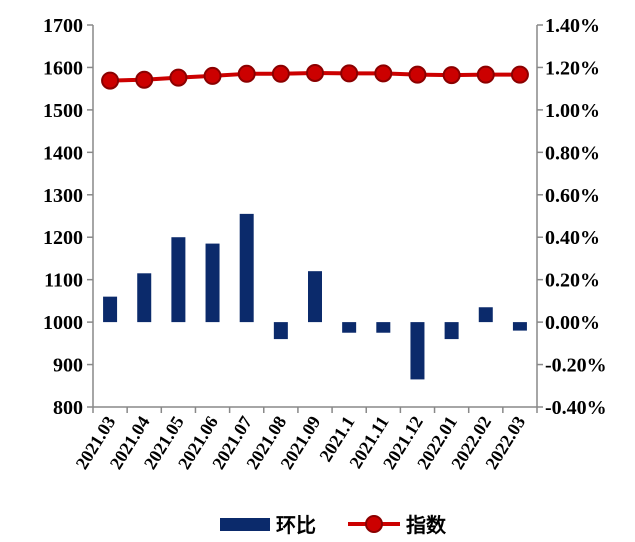 This screenshot has height=542, width=635. Describe the element at coordinates (572, 111) in the screenshot. I see `right-tick-label: 1.00%` at that location.